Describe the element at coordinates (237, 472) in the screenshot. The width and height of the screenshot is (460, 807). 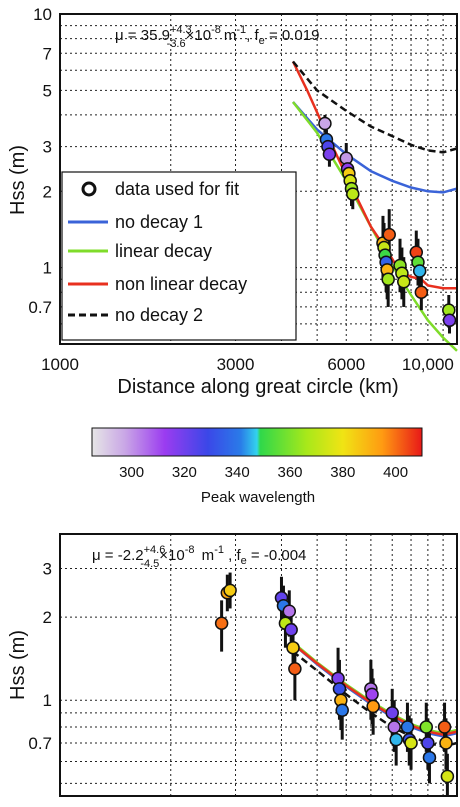
I see `colorbar-tick-label: 340` at that location.